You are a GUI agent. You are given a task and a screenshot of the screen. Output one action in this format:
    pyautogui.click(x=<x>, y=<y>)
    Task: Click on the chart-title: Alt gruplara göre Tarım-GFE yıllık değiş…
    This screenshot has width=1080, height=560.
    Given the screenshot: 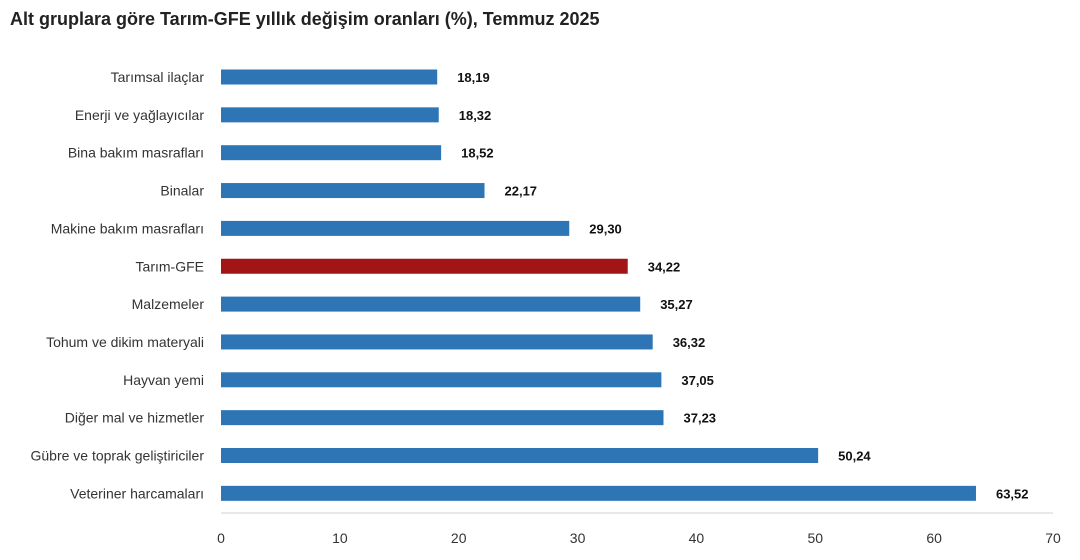 What is the action you would take?
    pyautogui.click(x=305, y=19)
    